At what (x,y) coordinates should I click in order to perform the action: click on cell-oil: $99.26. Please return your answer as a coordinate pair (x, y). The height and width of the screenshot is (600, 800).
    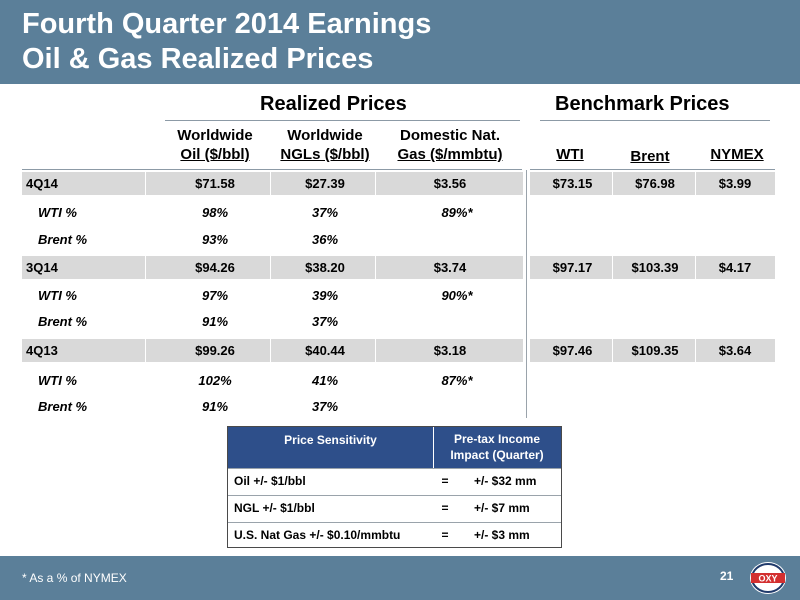
    Looking at the image, I should click on (215, 350).